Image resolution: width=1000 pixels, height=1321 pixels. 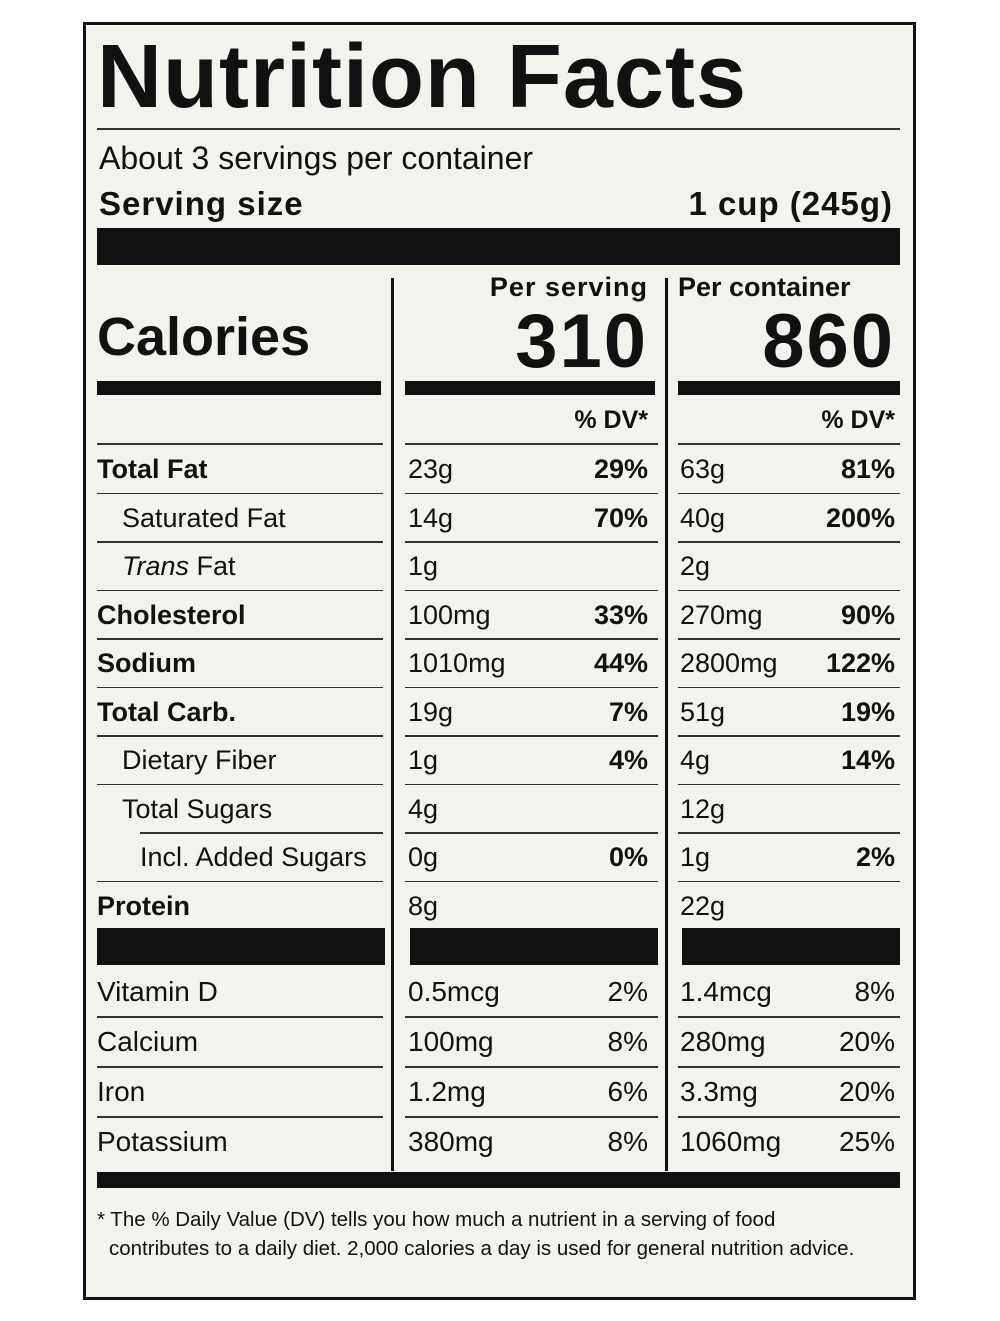 What do you see at coordinates (867, 711) in the screenshot?
I see `daily-value: 19%` at bounding box center [867, 711].